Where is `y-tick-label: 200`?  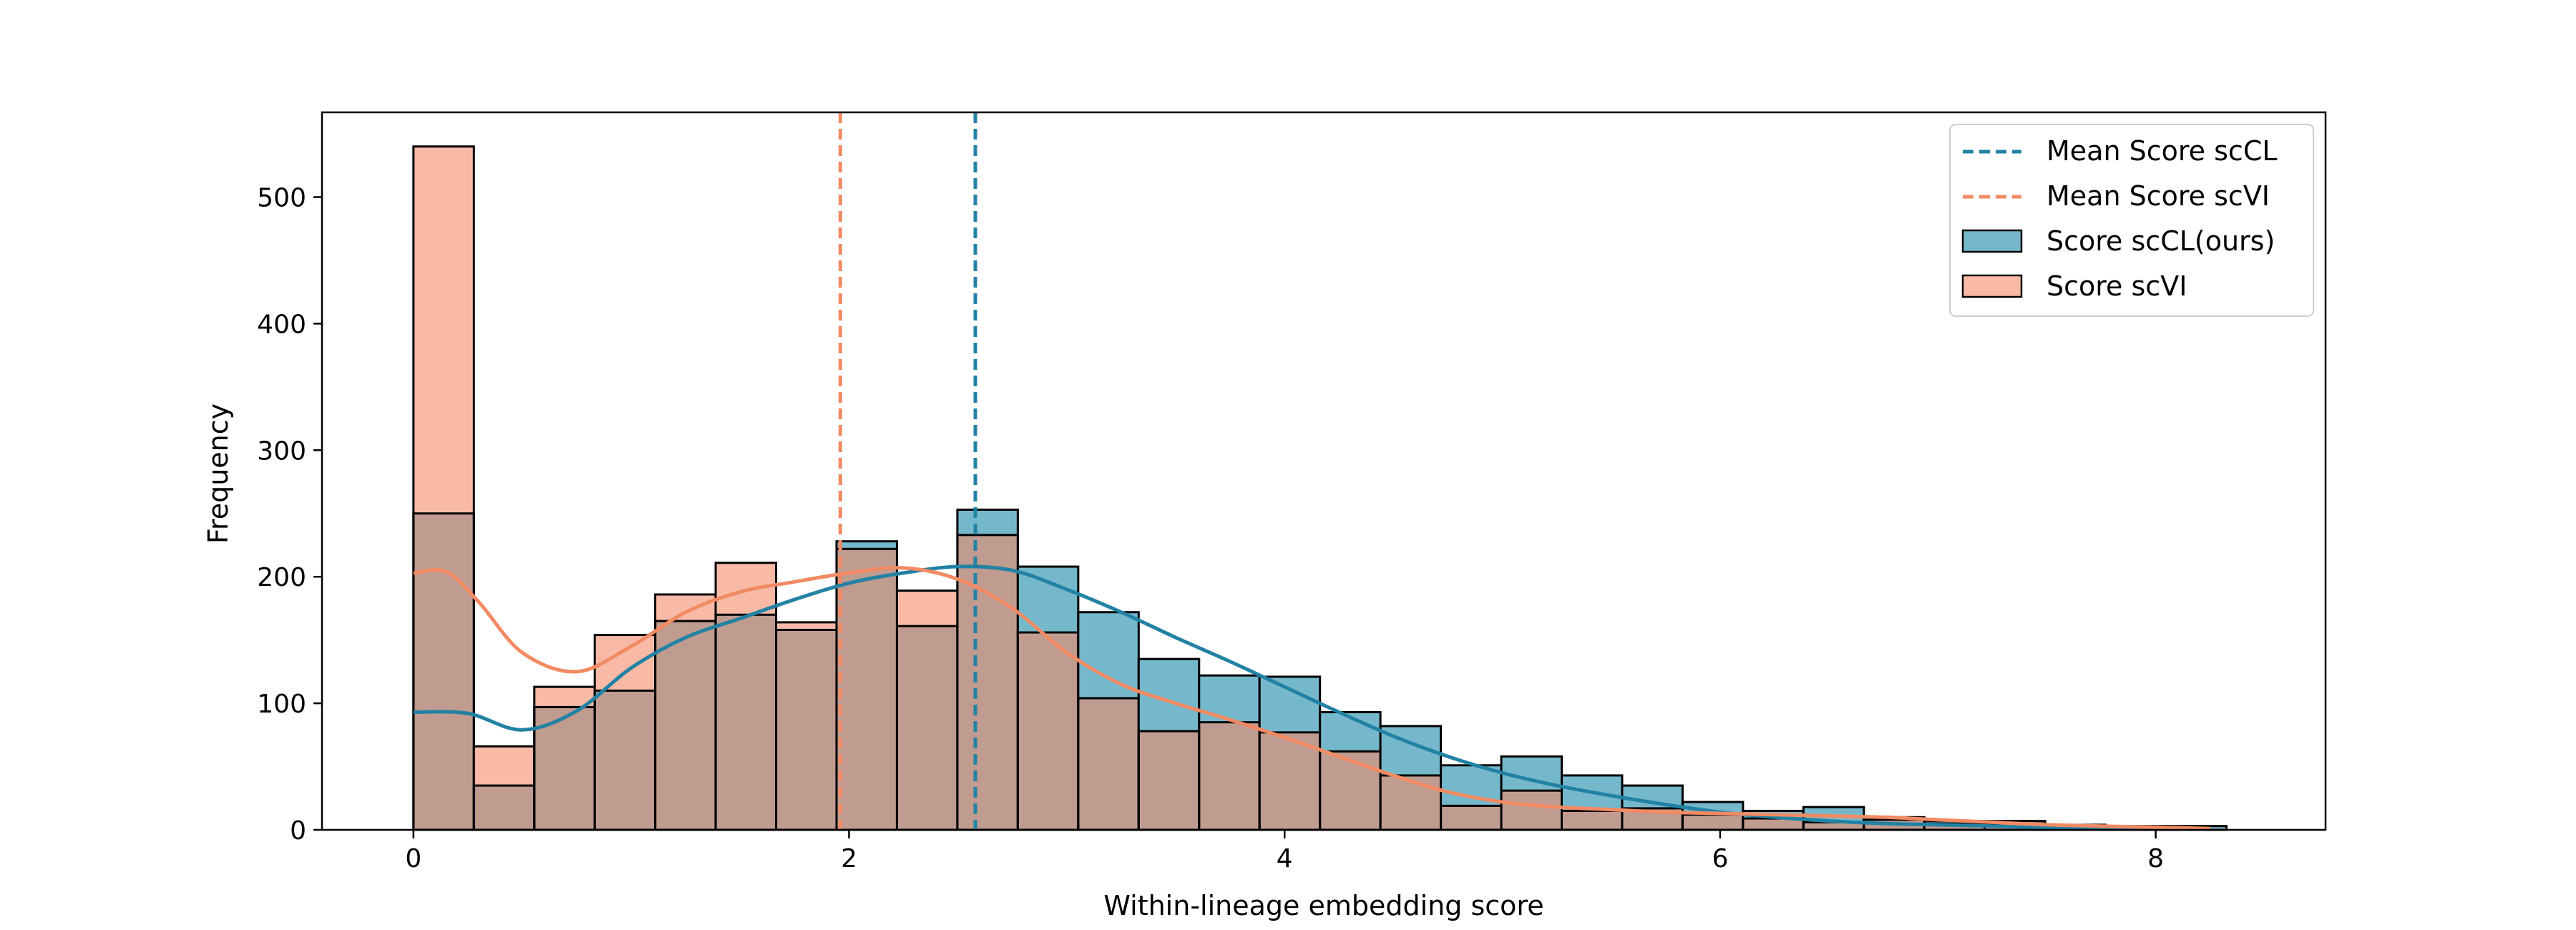 y-tick-label: 200 is located at coordinates (281, 578).